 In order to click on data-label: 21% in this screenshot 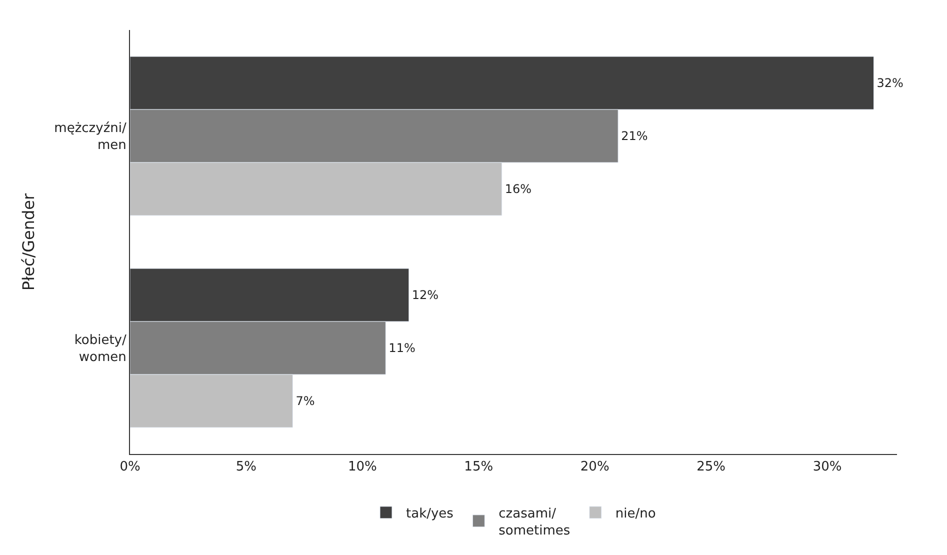, I will do `click(634, 136)`.